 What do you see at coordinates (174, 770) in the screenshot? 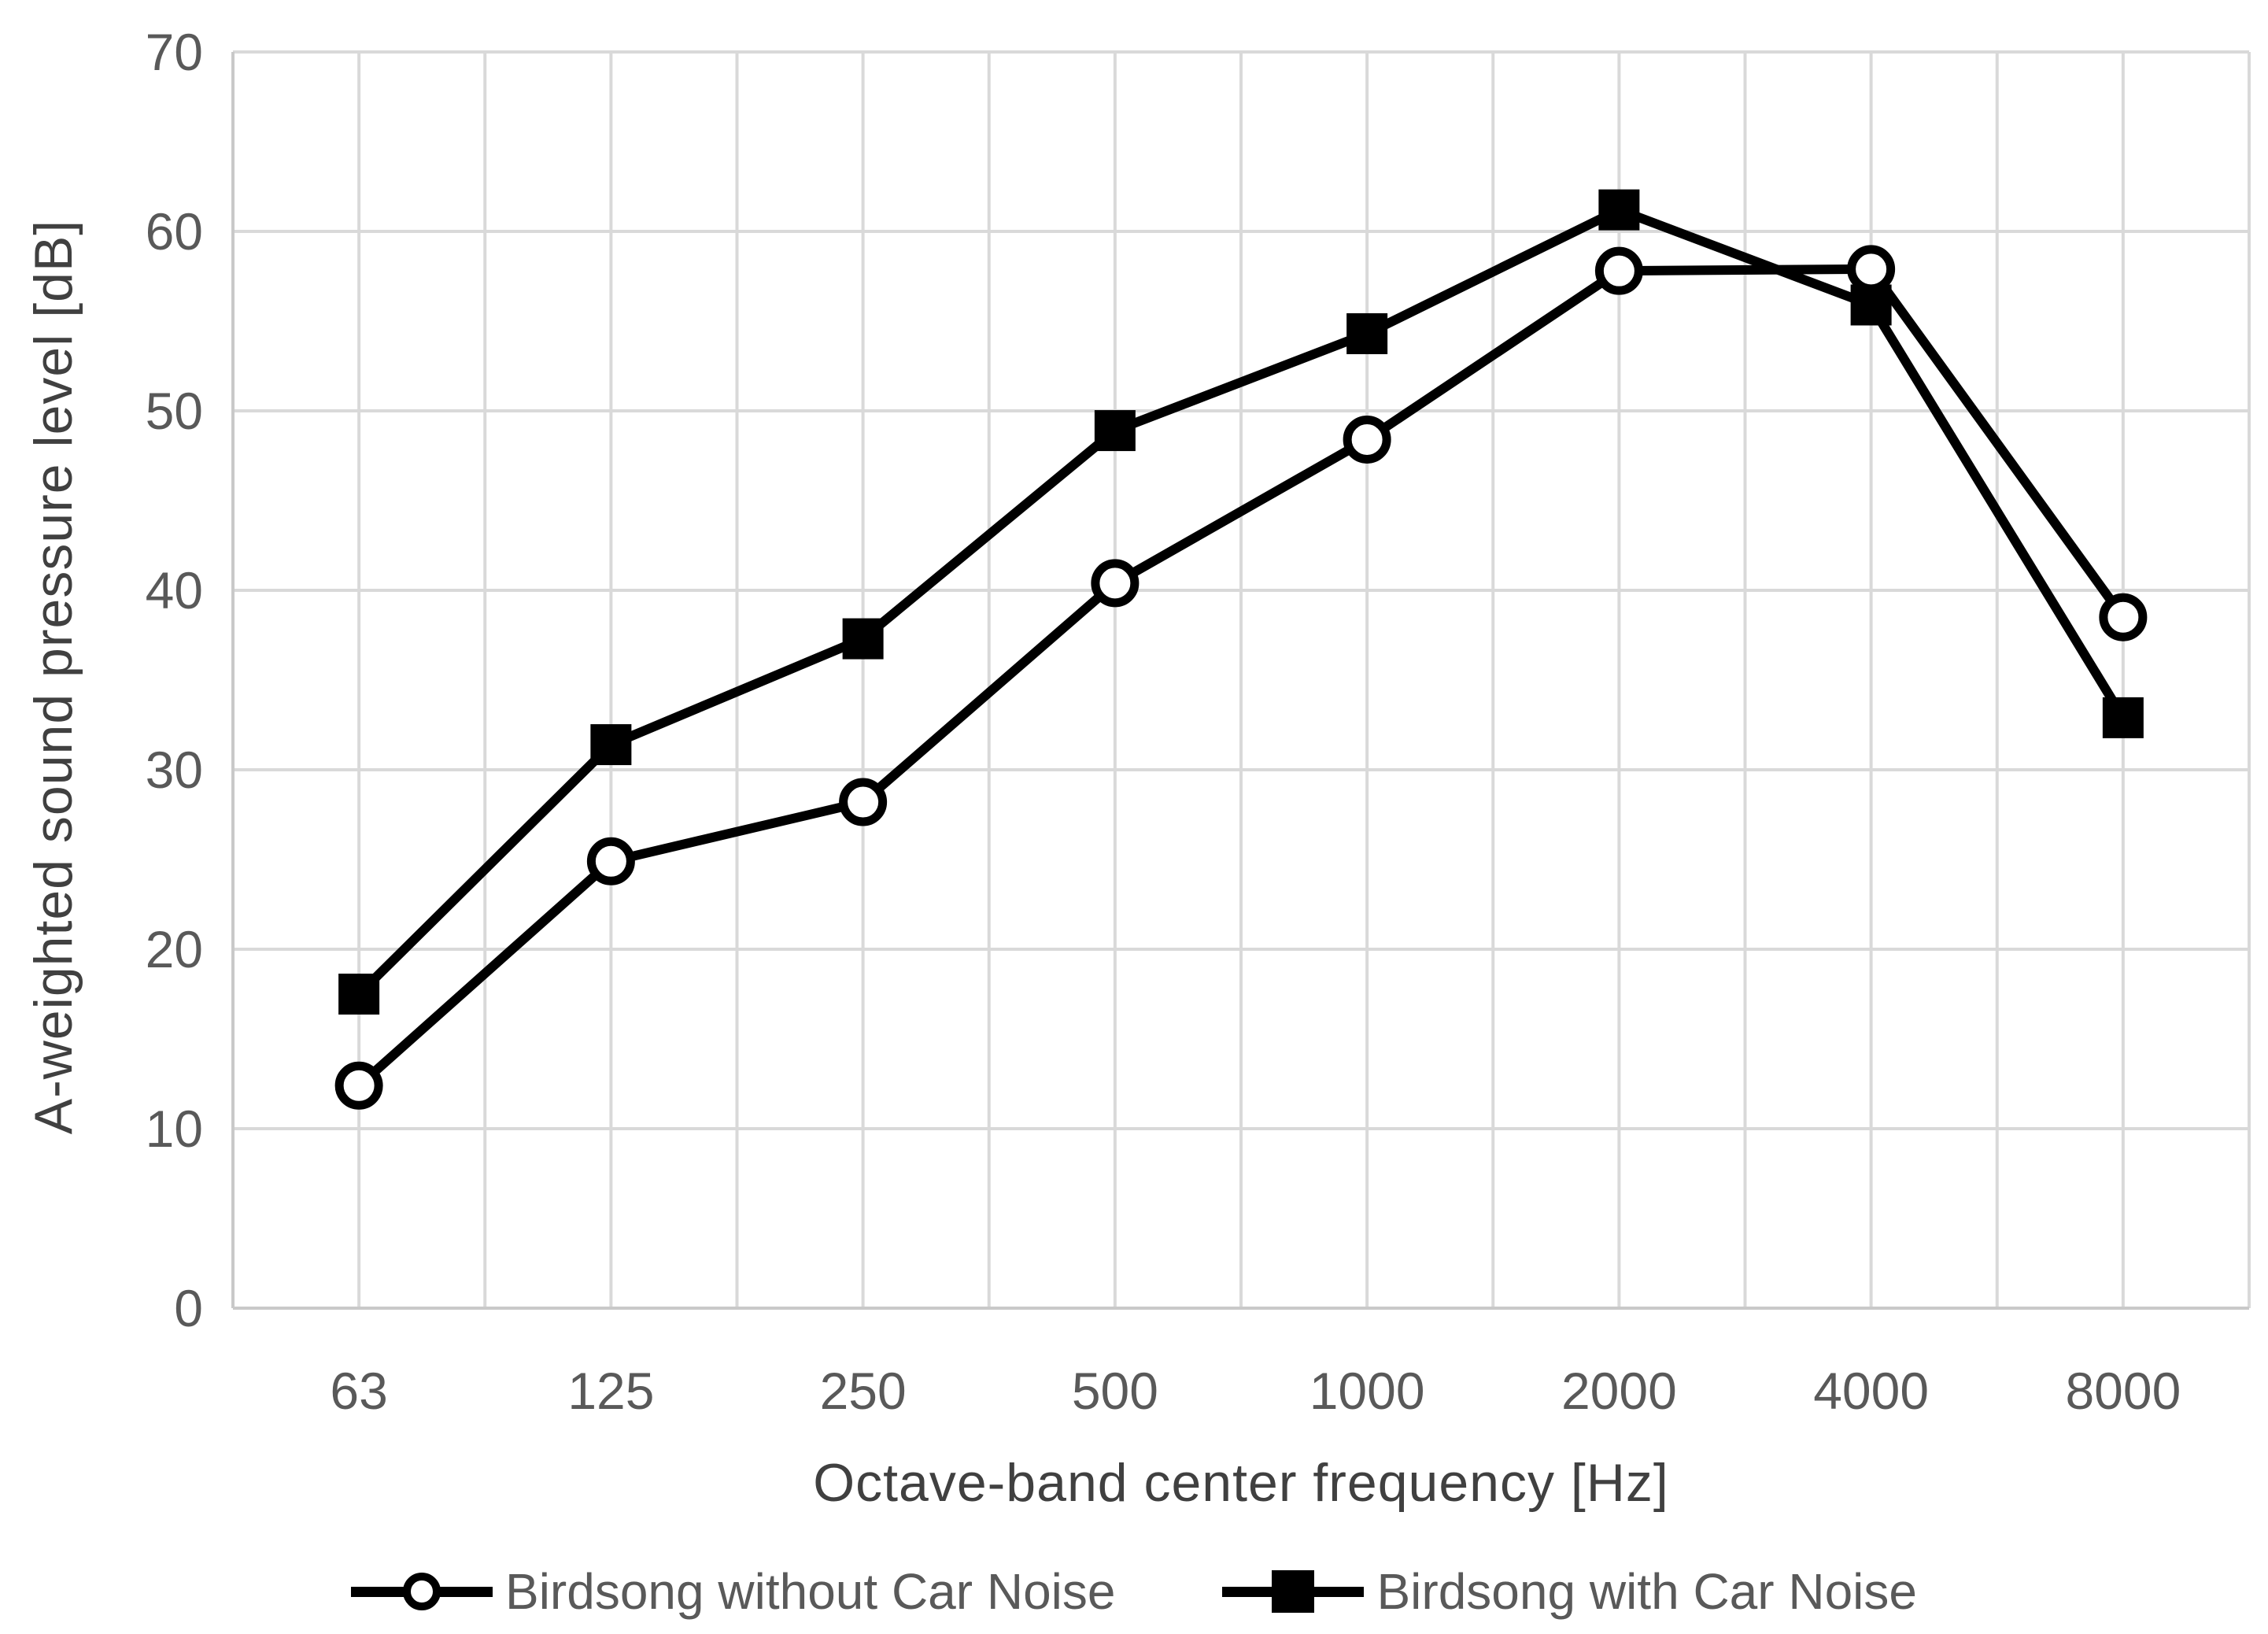
I see `y-tick-label: 30` at bounding box center [174, 770].